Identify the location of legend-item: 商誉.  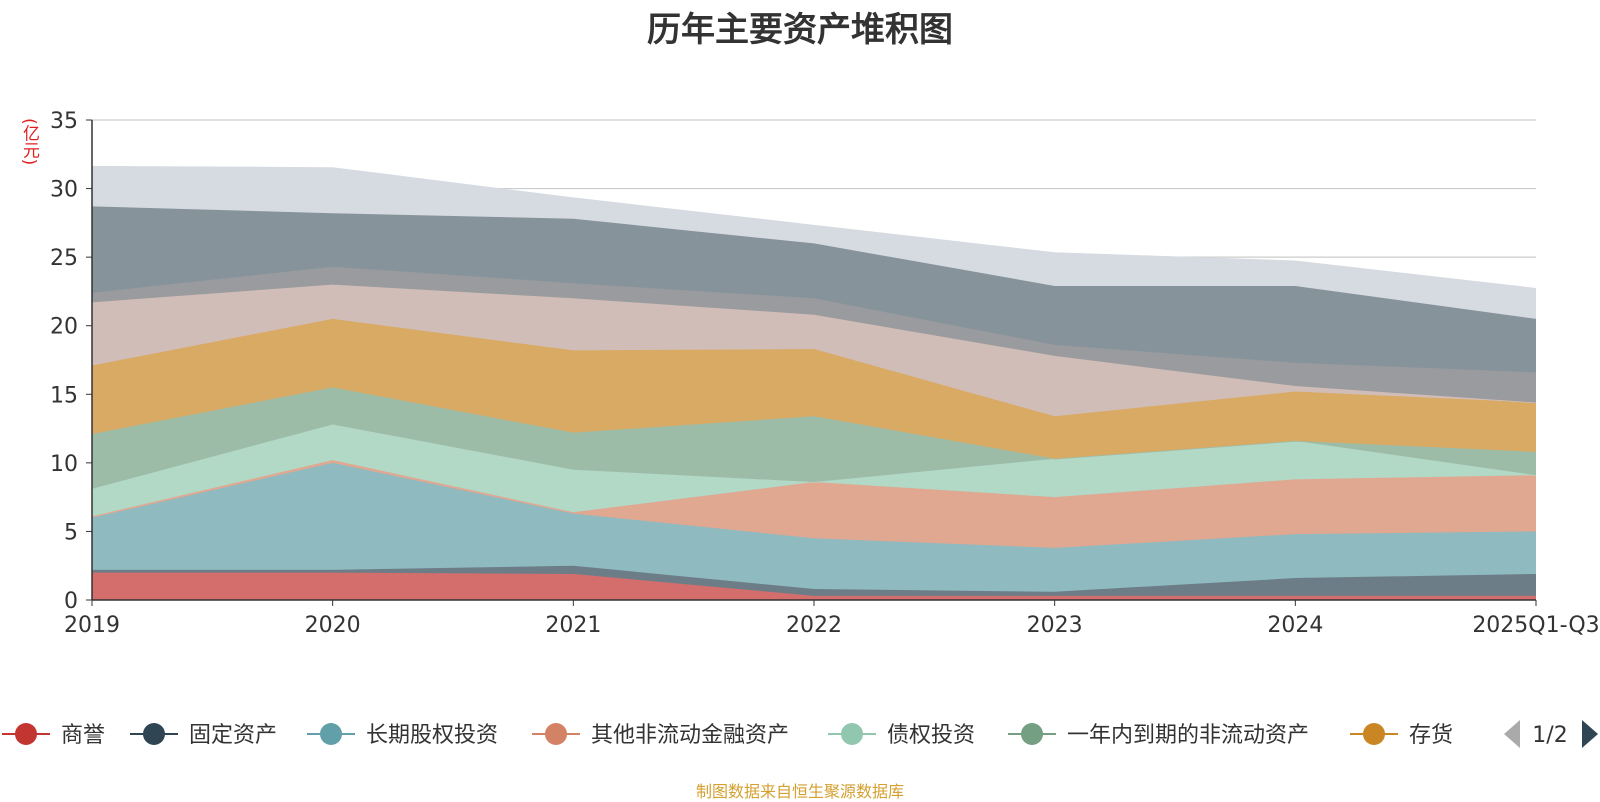
(53, 735).